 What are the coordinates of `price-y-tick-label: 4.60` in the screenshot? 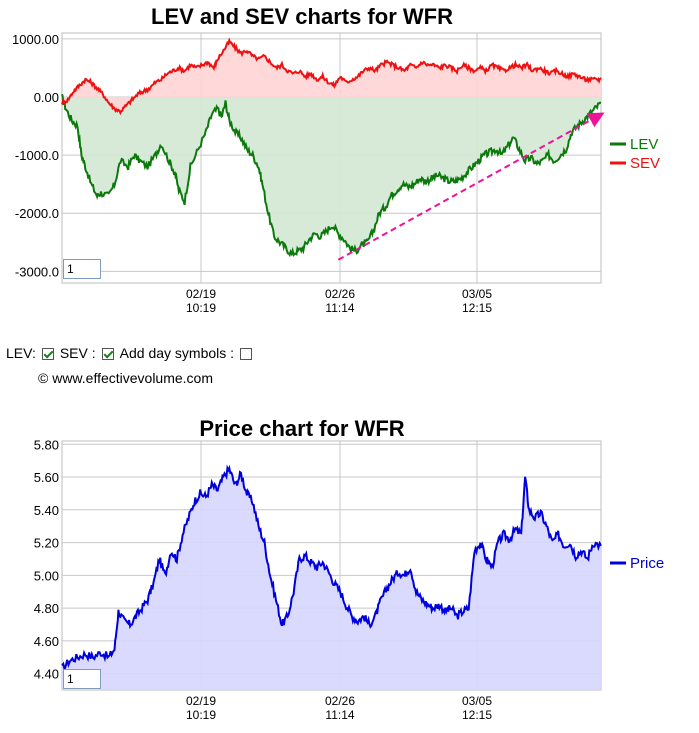 It's located at (46, 641).